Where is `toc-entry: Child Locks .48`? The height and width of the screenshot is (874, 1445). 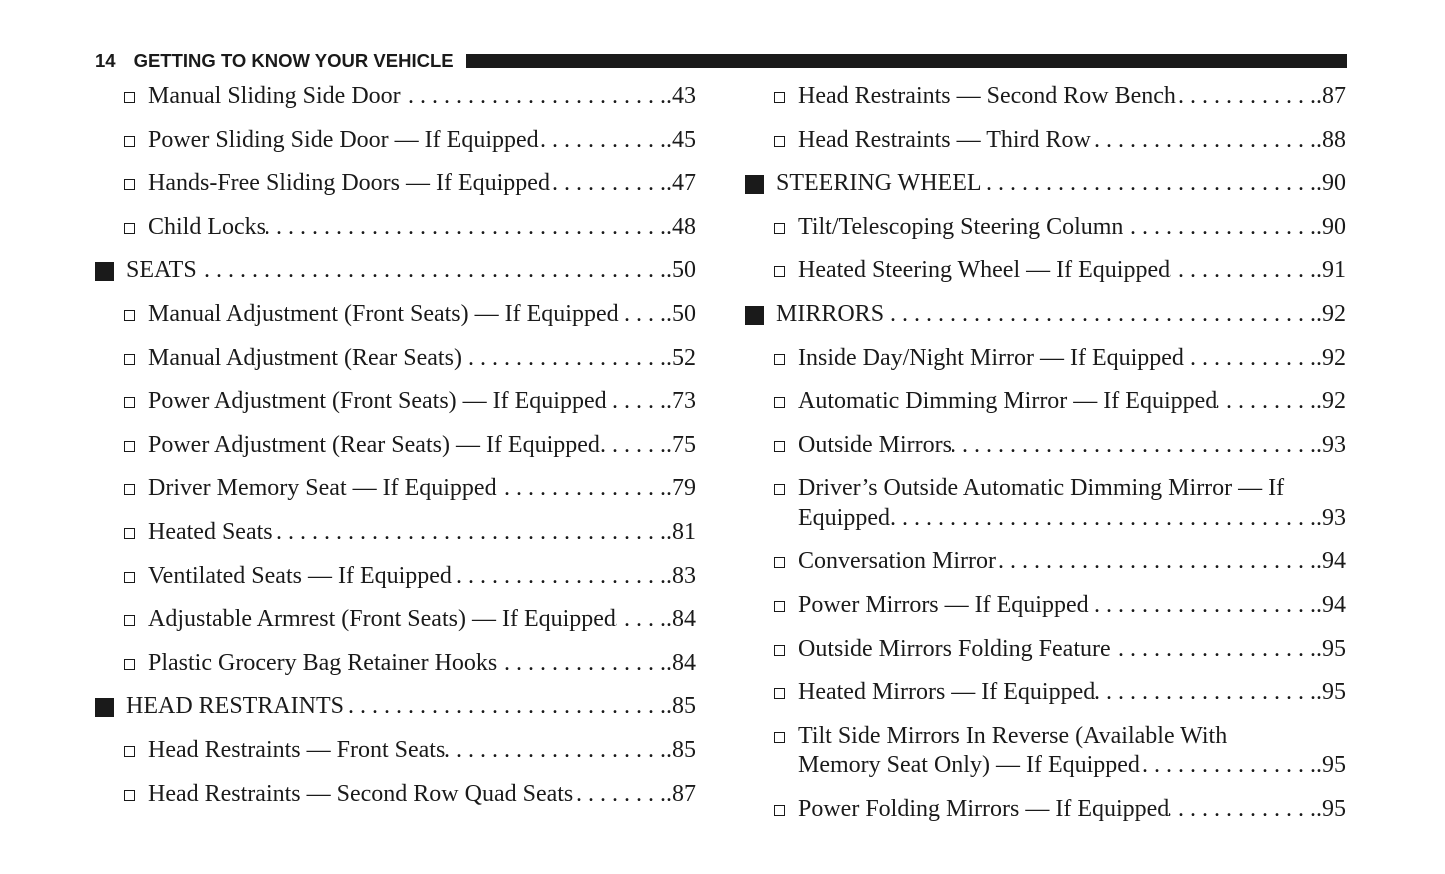
toc-entry: Child Locks .48 is located at coordinates (395, 235).